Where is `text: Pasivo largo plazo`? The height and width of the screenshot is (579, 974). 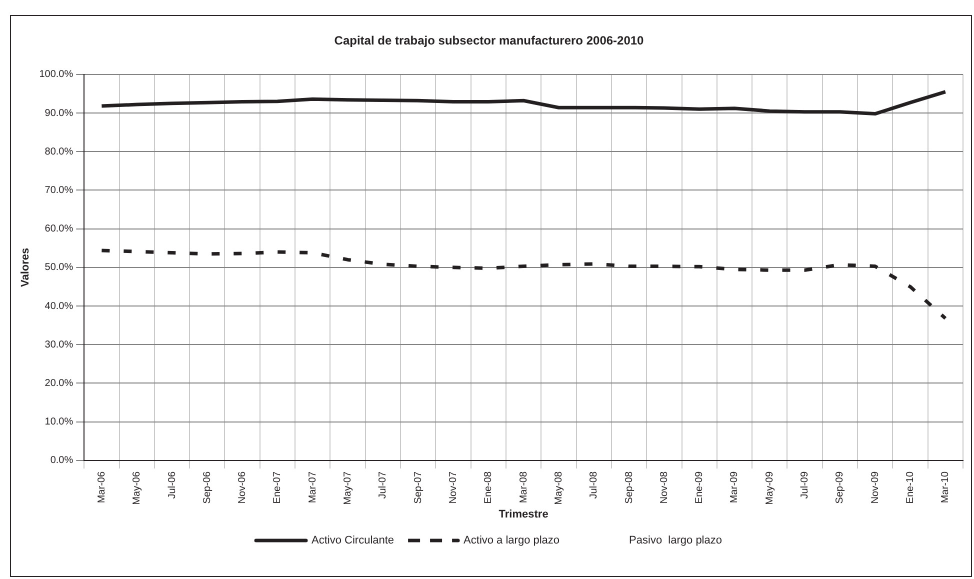 text: Pasivo largo plazo is located at coordinates (675, 540).